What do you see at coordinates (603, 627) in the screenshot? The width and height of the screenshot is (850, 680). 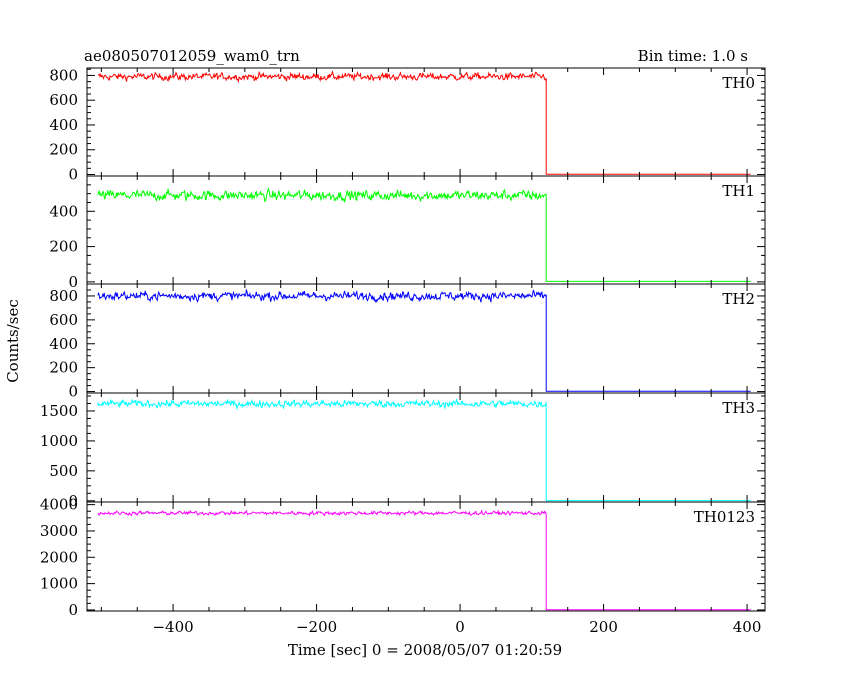 I see `x-tick-label: 200` at bounding box center [603, 627].